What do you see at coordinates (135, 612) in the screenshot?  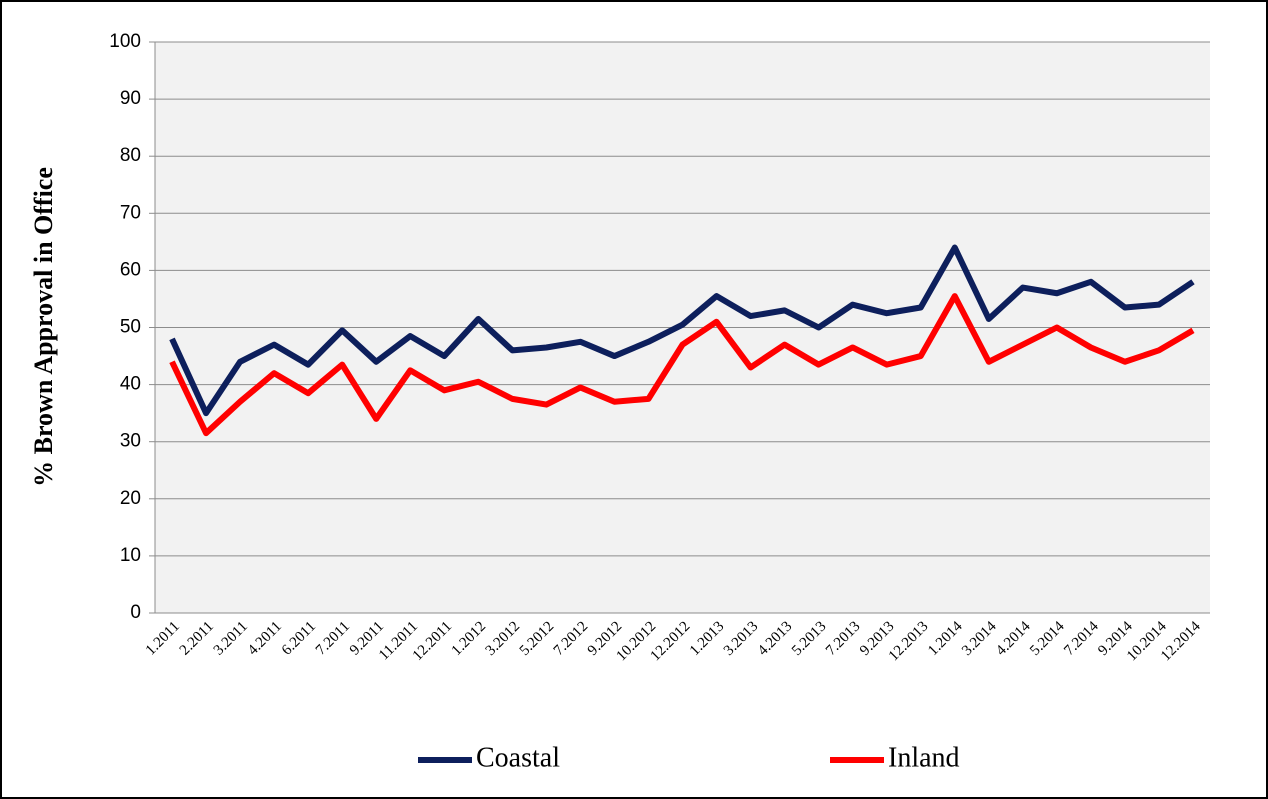 I see `y-tick-label: 0` at bounding box center [135, 612].